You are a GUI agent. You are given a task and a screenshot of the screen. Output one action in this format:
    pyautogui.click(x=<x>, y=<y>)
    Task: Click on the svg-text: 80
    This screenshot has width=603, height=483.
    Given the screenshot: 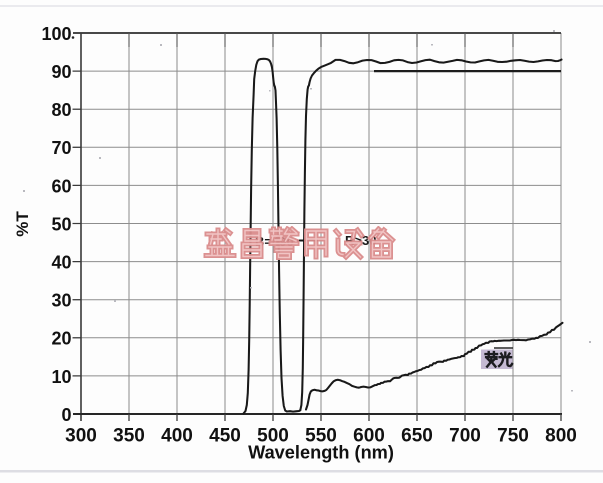 What is the action you would take?
    pyautogui.click(x=61, y=110)
    